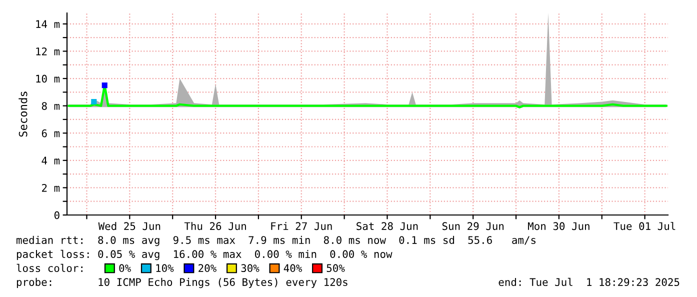 The height and width of the screenshot is (297, 697). What do you see at coordinates (473, 226) in the screenshot?
I see `x-tick-label: Sun 29 Jun` at bounding box center [473, 226].